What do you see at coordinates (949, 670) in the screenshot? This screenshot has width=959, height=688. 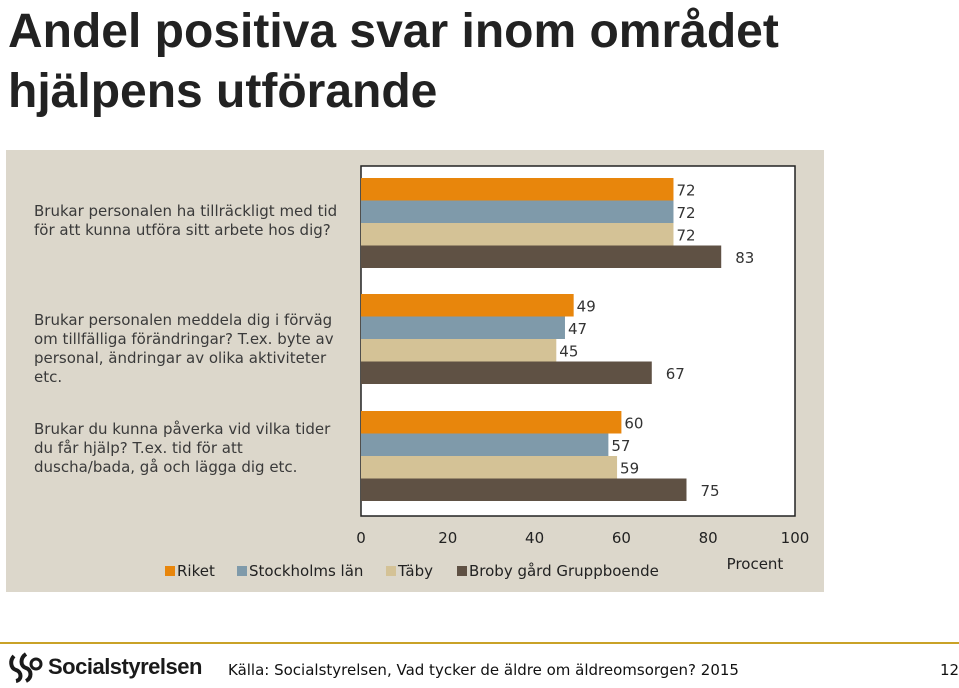 I see `page-number: 12` at bounding box center [949, 670].